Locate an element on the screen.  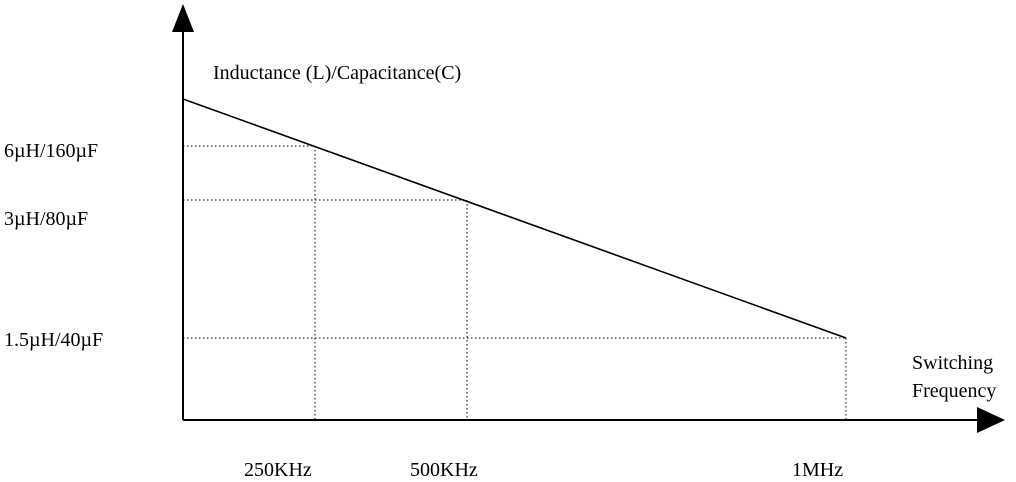
x-axis-title-line-1: Switching is located at coordinates (952, 363).